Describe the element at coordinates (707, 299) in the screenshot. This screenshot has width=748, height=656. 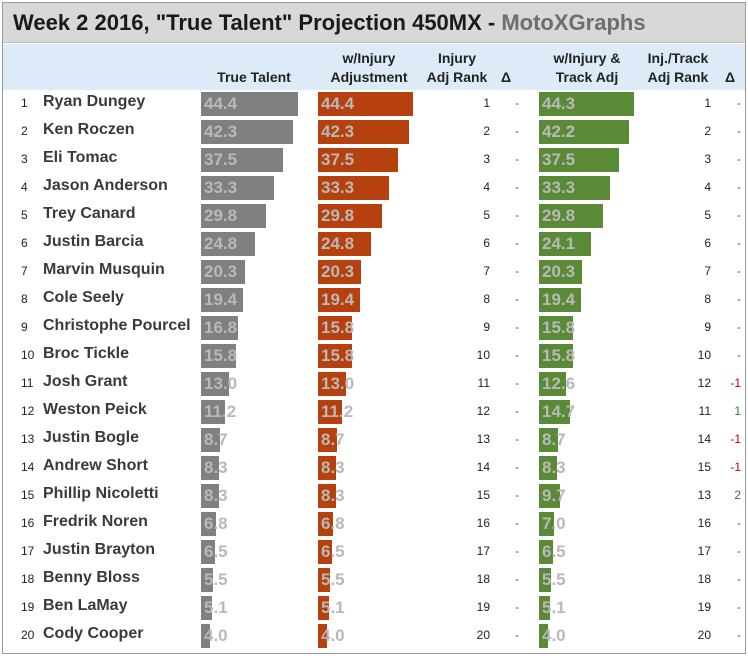
I see `track-adj-rank: 8` at that location.